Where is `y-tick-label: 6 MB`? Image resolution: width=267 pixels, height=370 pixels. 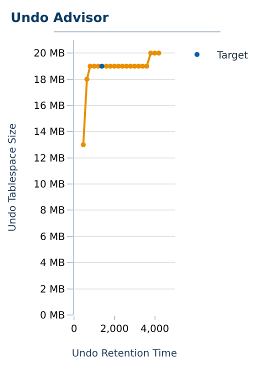
y-tick-label: 6 MB is located at coordinates (53, 237).